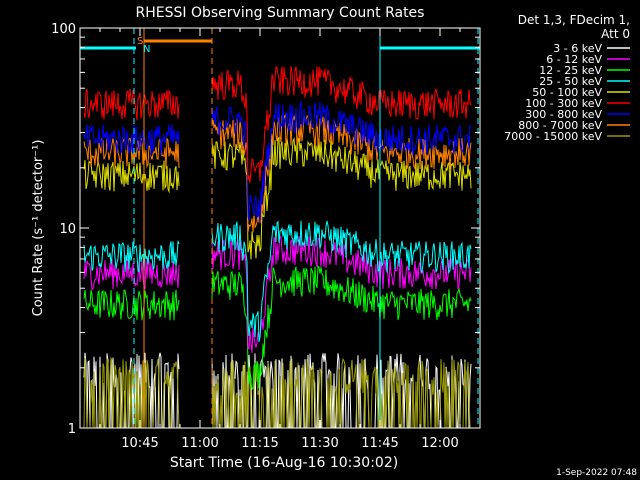  Describe the element at coordinates (567, 92) in the screenshot. I see `legend-label: 50 - 100 keV` at that location.